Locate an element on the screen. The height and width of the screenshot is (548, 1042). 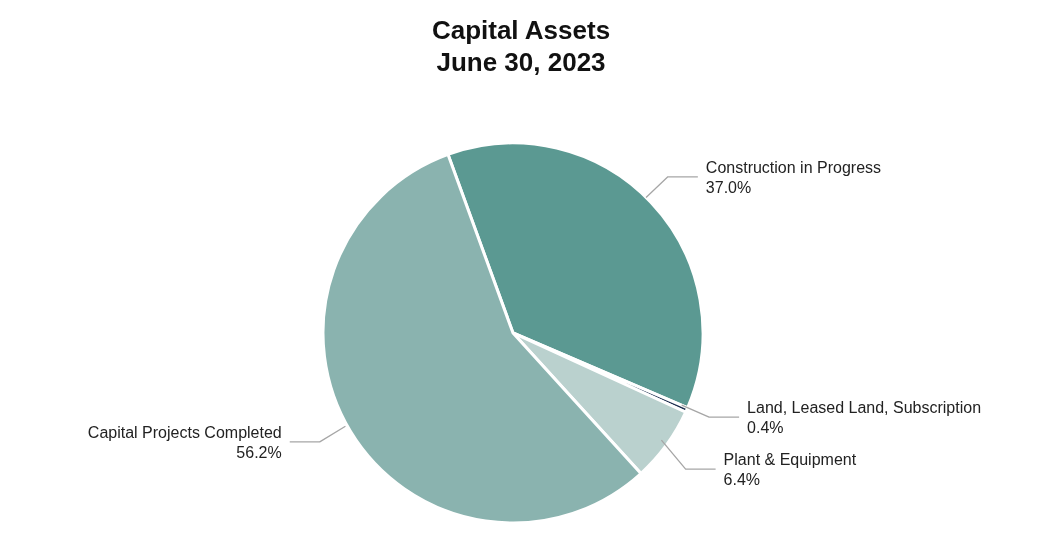
slice-label: Land, Leased Land, Subscription is located at coordinates (864, 408).